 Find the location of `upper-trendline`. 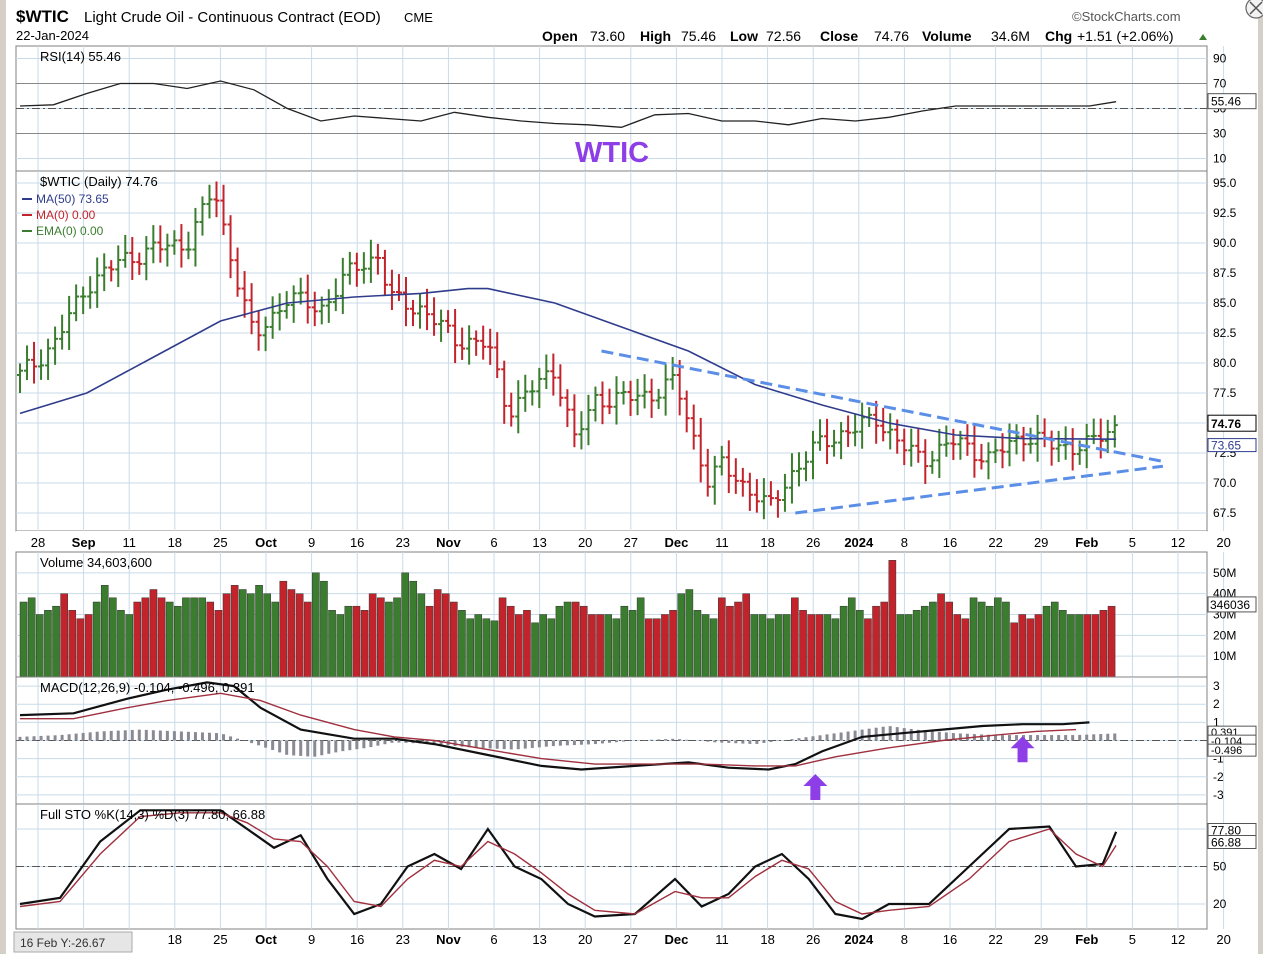

upper-trendline is located at coordinates (882, 406).